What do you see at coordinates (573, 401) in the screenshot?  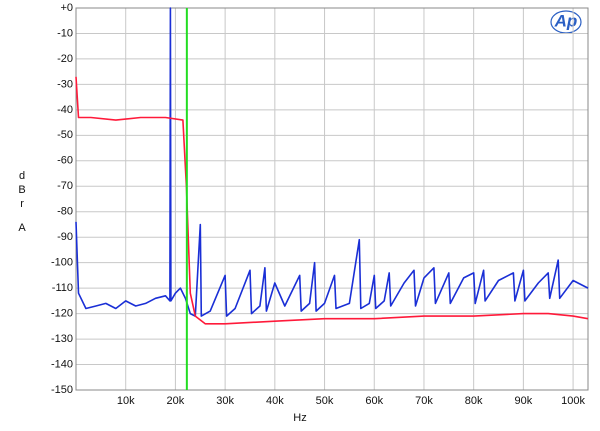 I see `x-tick-label: 100k` at bounding box center [573, 401].